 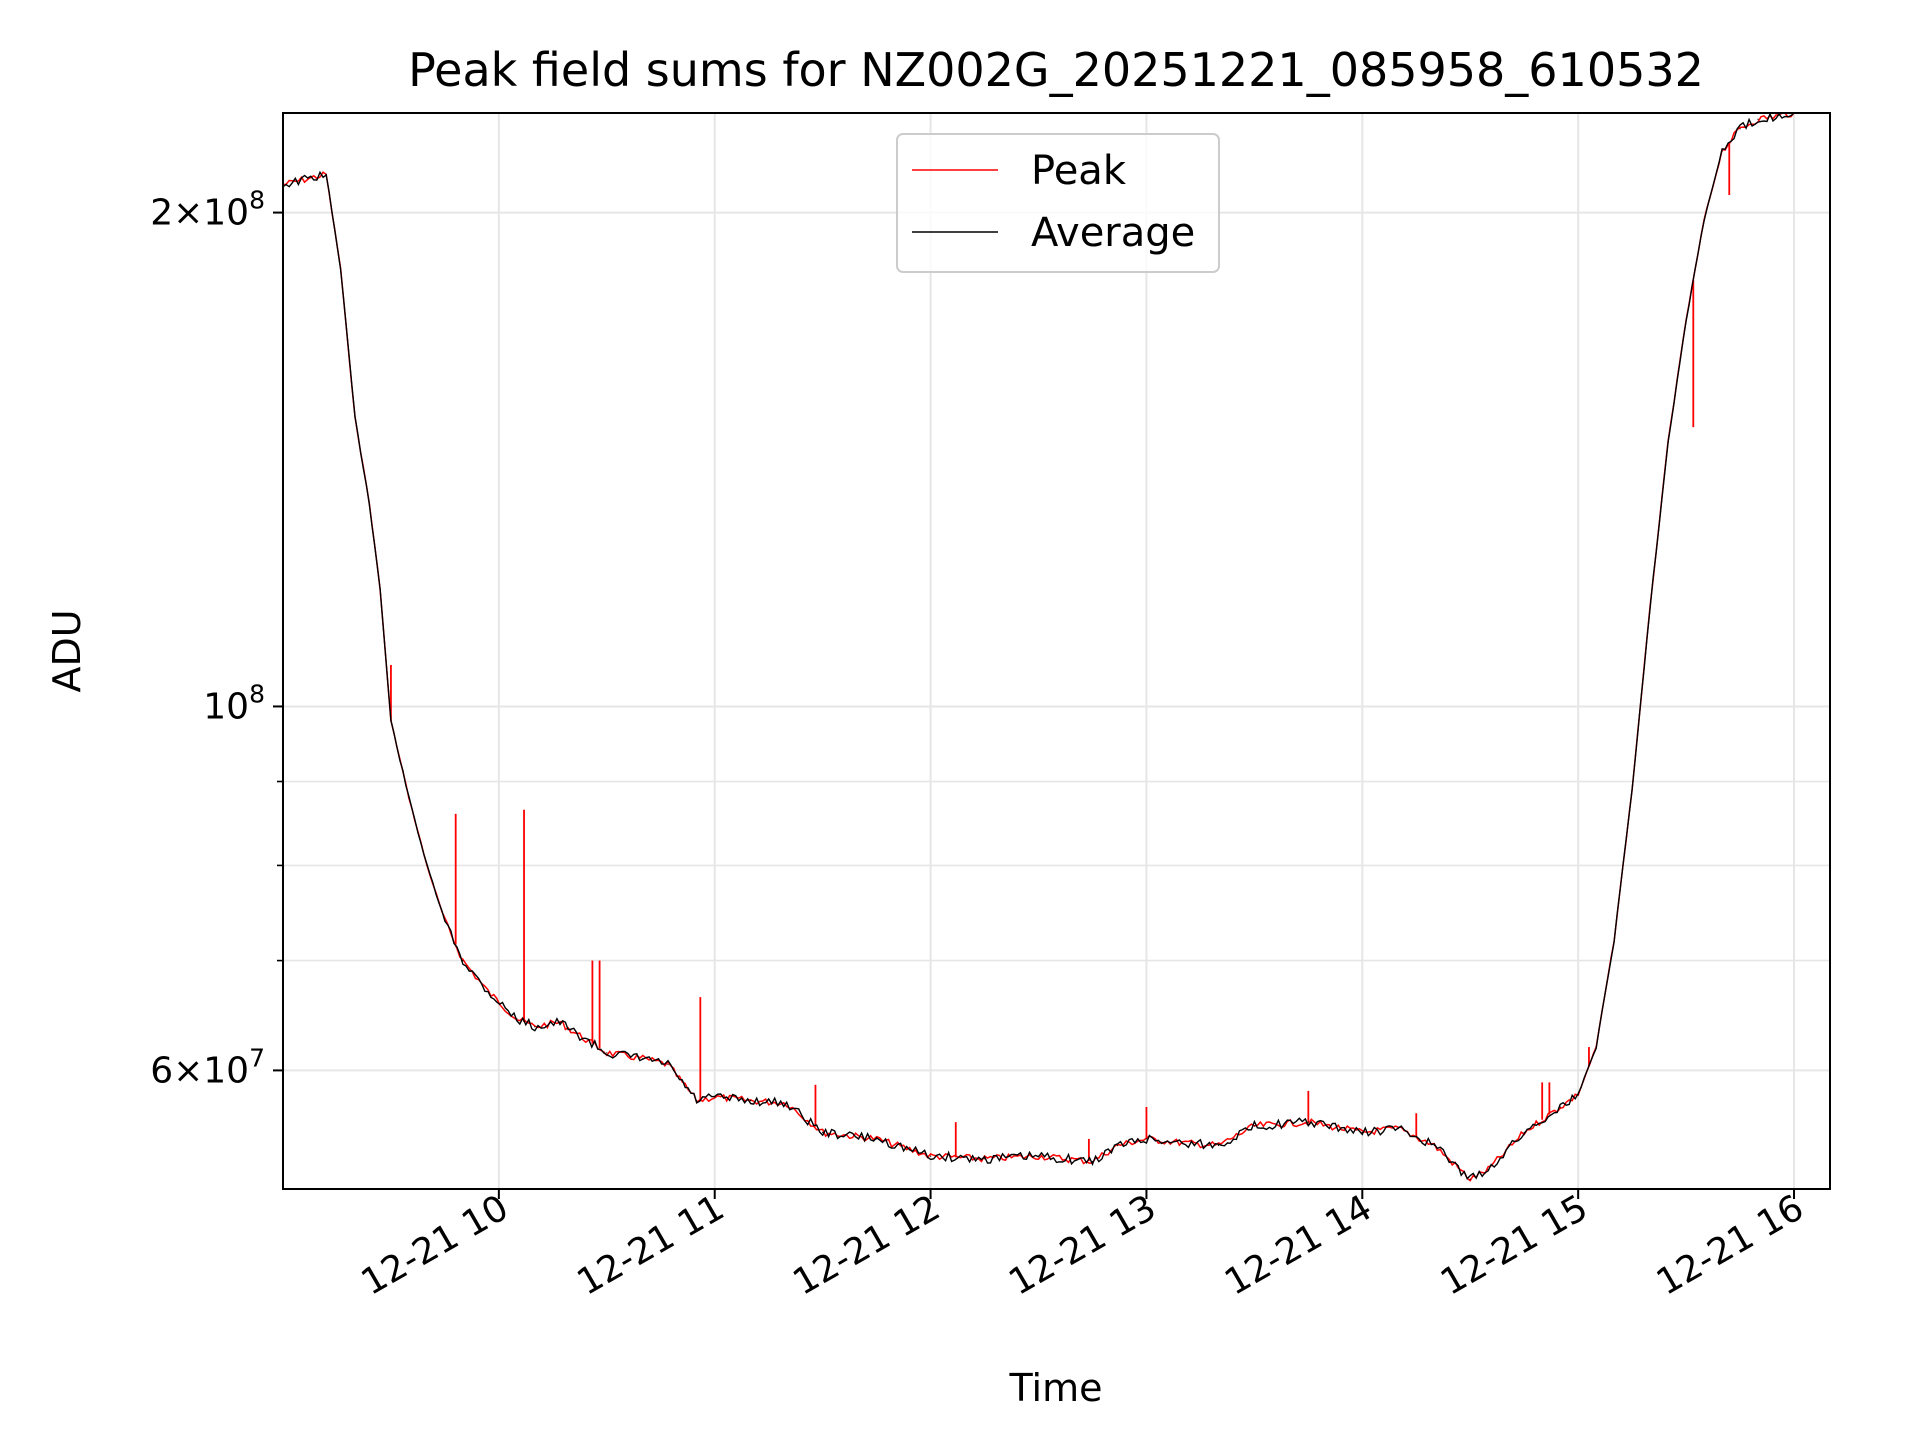 What do you see at coordinates (207, 1067) in the screenshot?
I see `y-tick-label: 6×107` at bounding box center [207, 1067].